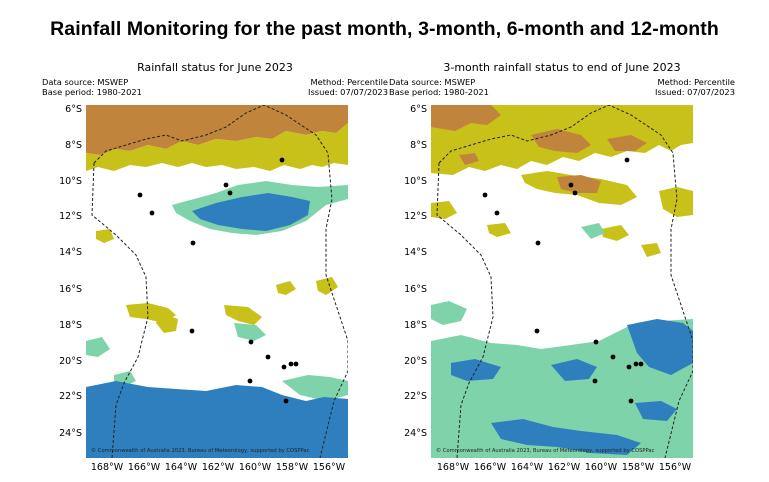  I want to click on lon-tick: 158°W, so click(638, 467).